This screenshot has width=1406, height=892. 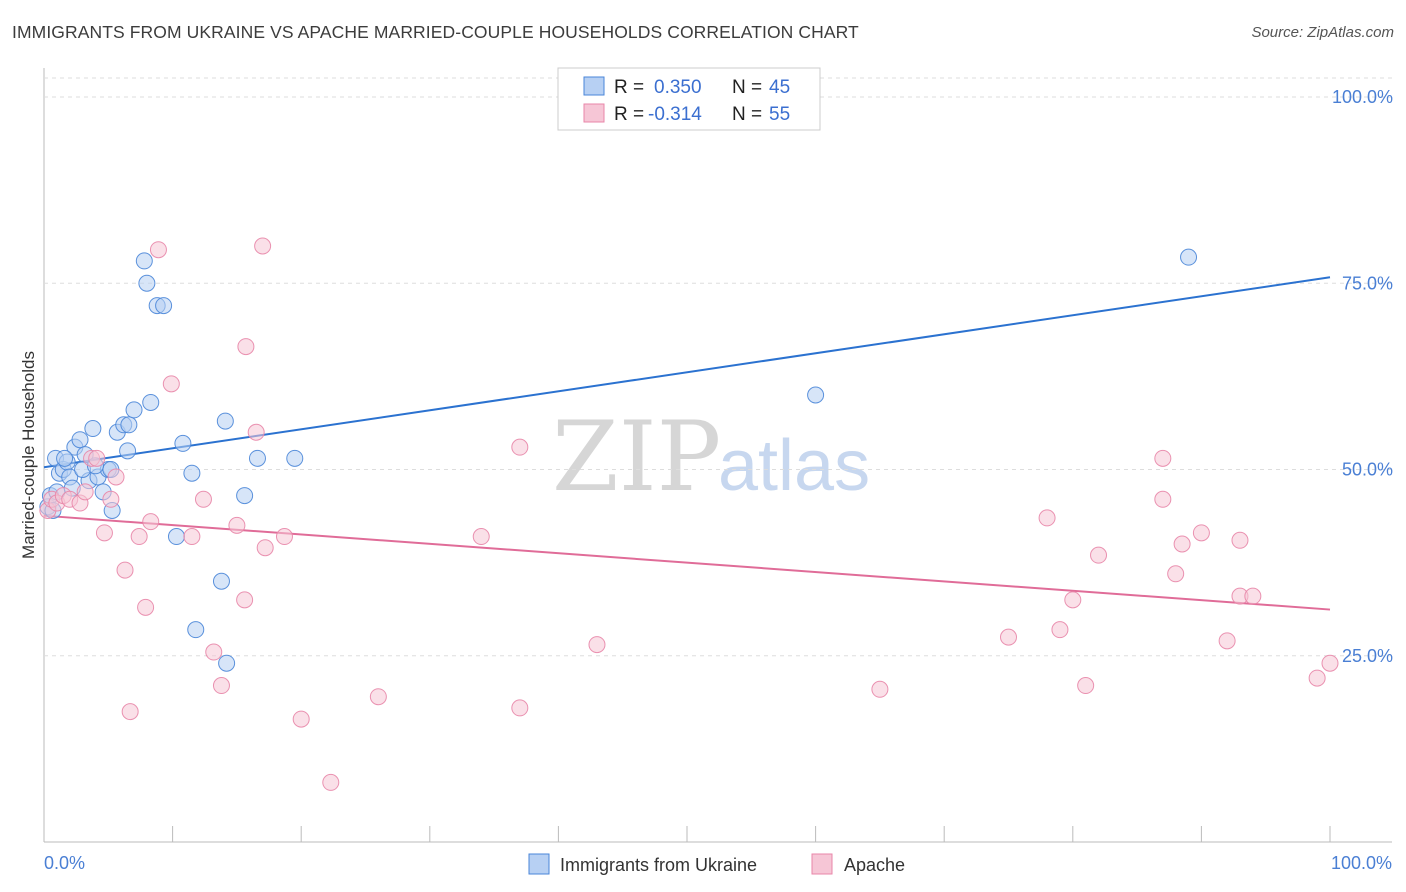 What do you see at coordinates (675, 114) in the screenshot?
I see `legend-r-value-2: -0.314` at bounding box center [675, 114].